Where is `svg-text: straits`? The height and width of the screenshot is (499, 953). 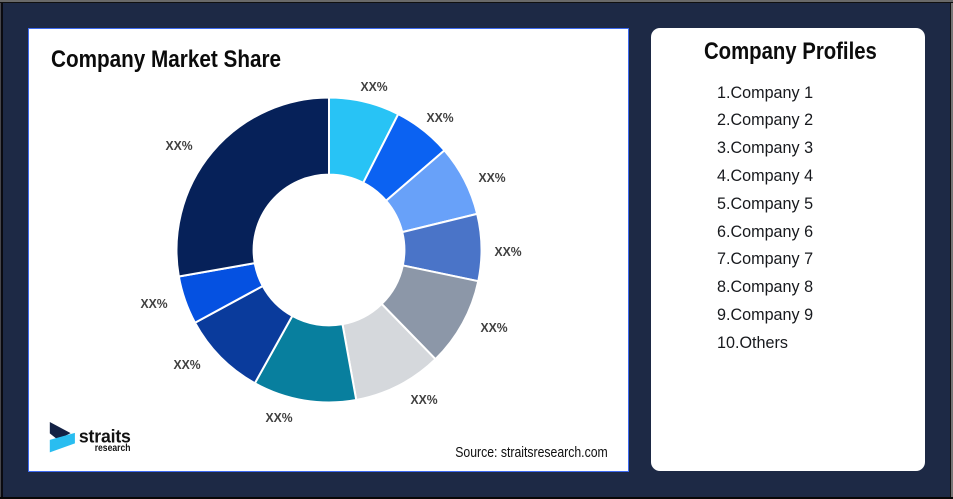 svg-text: straits is located at coordinates (105, 435).